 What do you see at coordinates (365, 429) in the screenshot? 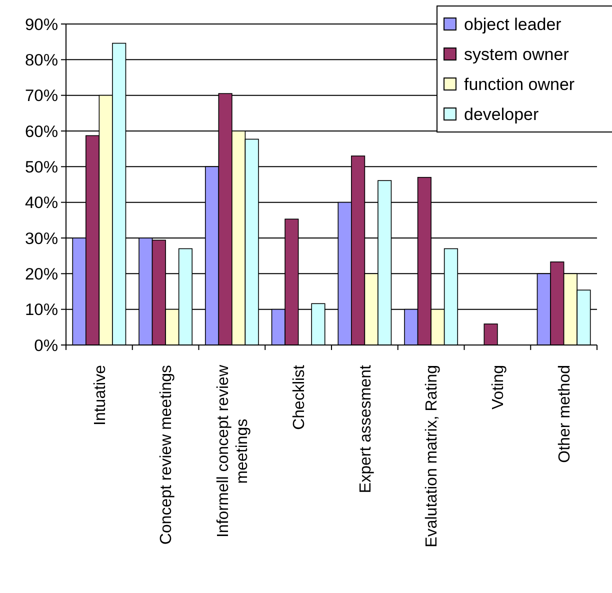
I see `x-tick-label: Expert assesment` at bounding box center [365, 429].